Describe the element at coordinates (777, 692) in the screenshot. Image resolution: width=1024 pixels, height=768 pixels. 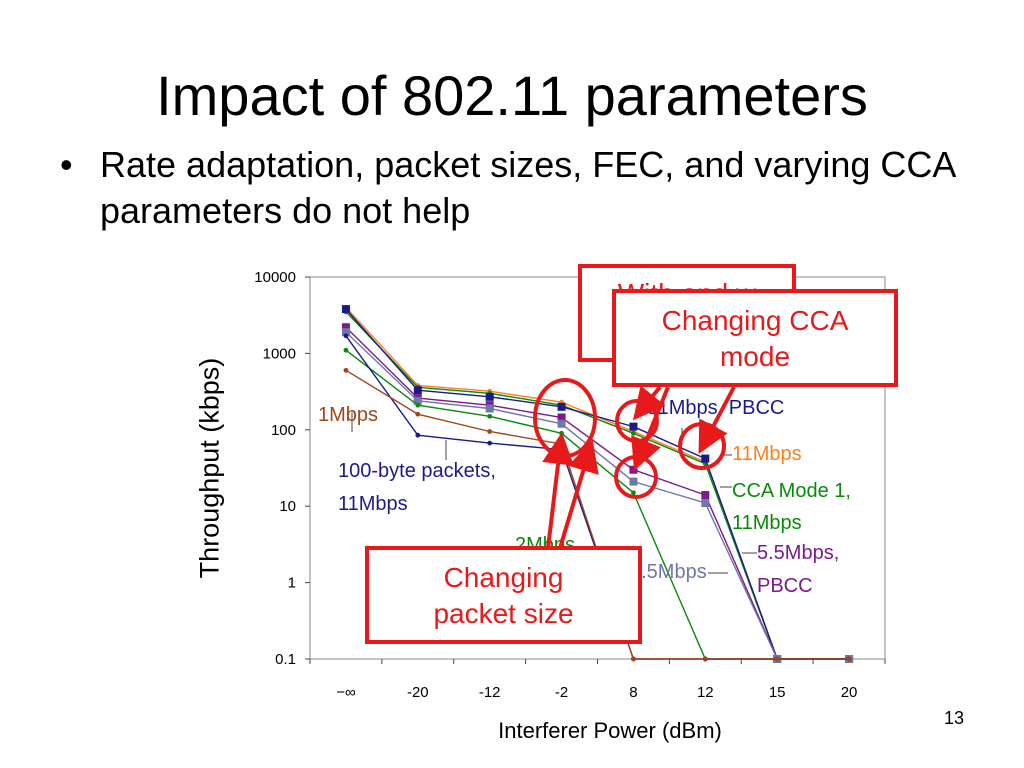
I see `x-tick-label: 15` at that location.